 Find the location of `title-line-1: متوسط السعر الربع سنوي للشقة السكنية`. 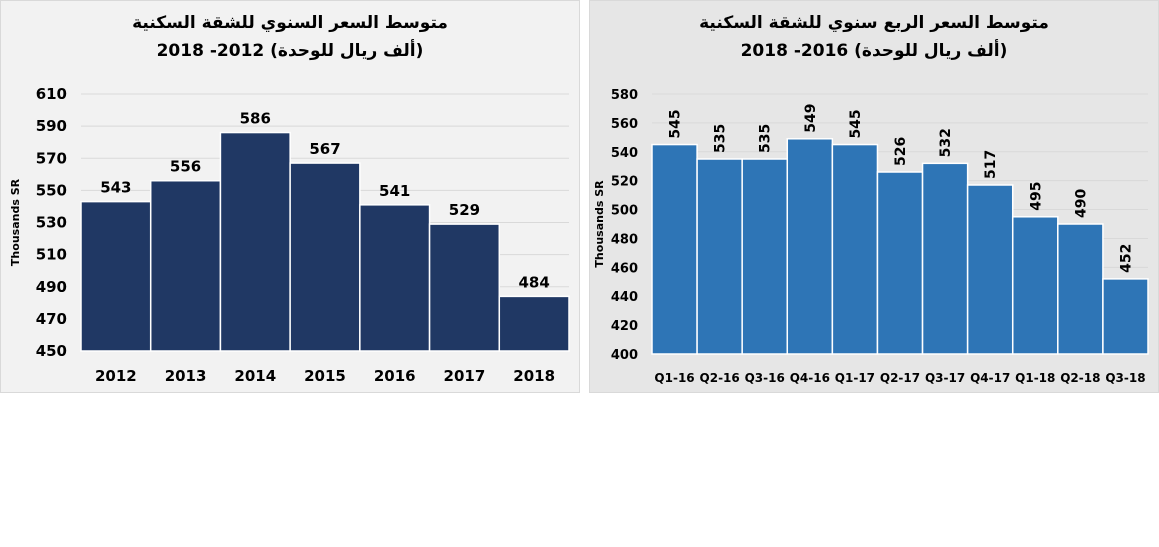

title-line-1: متوسط السعر الربع سنوي للشقة السكنية is located at coordinates (874, 23).